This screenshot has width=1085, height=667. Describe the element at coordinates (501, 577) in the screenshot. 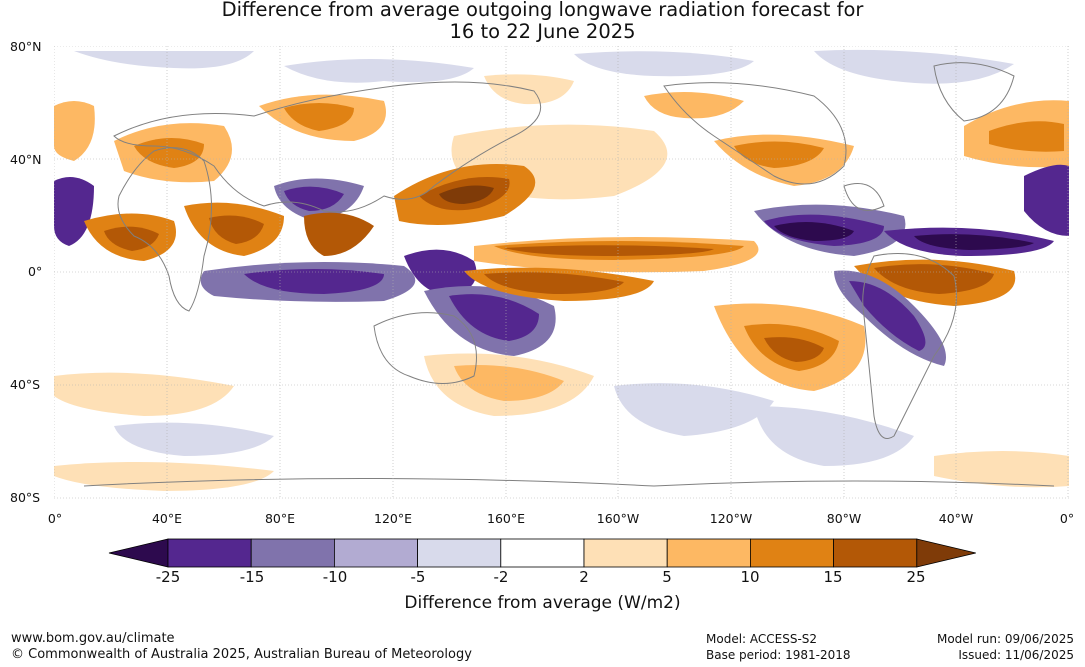

I see `colorbar-tick-label: -2` at that location.